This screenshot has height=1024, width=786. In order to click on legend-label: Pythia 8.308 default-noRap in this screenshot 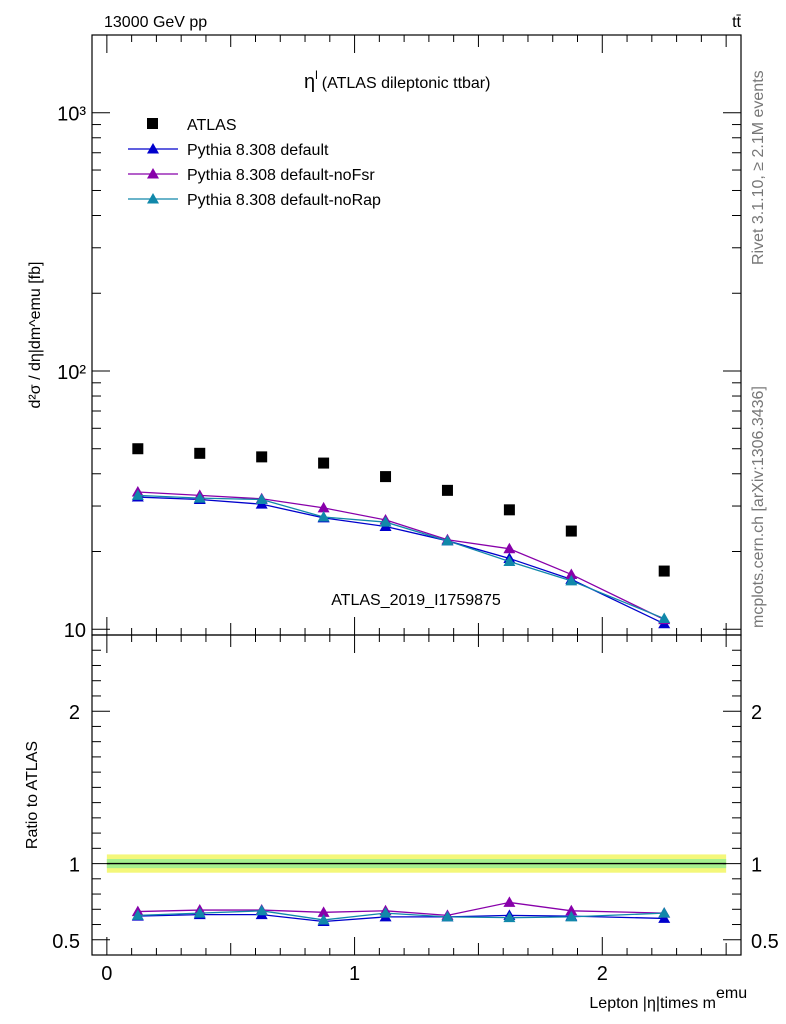, I will do `click(284, 200)`.